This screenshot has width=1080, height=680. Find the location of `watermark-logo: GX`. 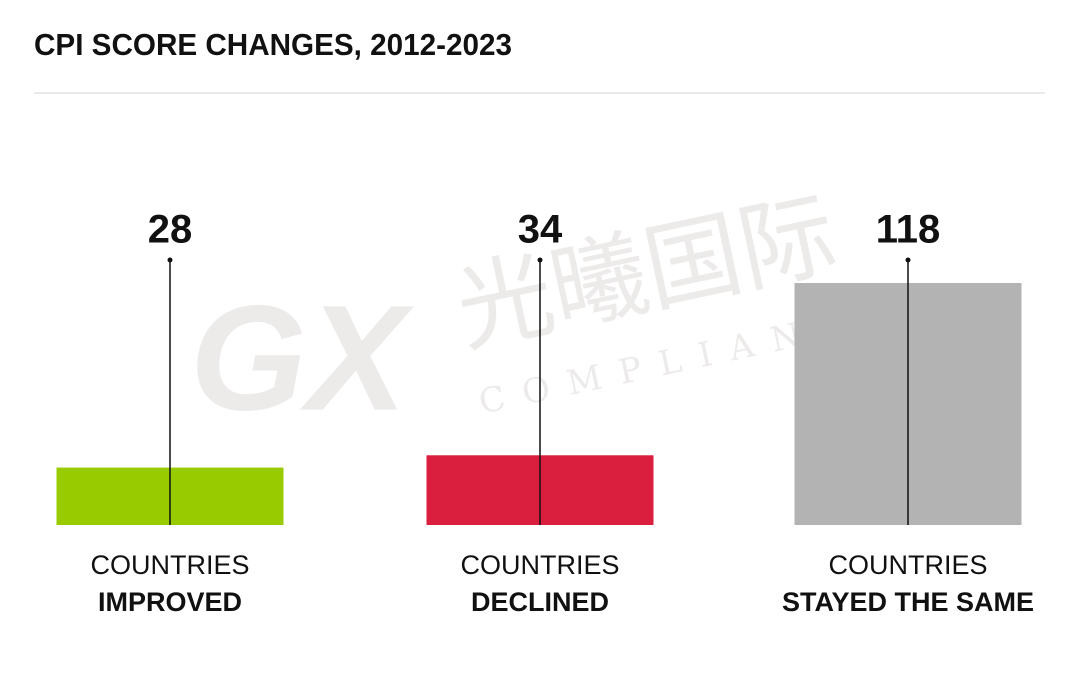

watermark-logo: GX is located at coordinates (302, 358).